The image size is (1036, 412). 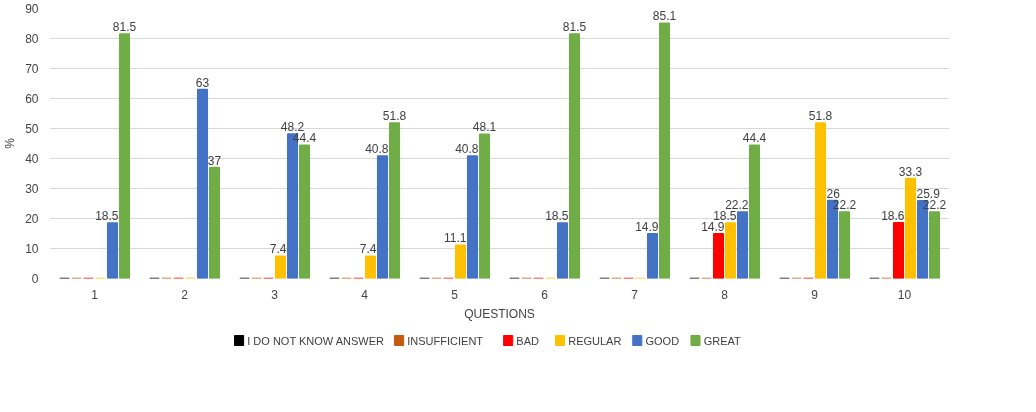 What do you see at coordinates (833, 193) in the screenshot?
I see `data-label: 26` at bounding box center [833, 193].